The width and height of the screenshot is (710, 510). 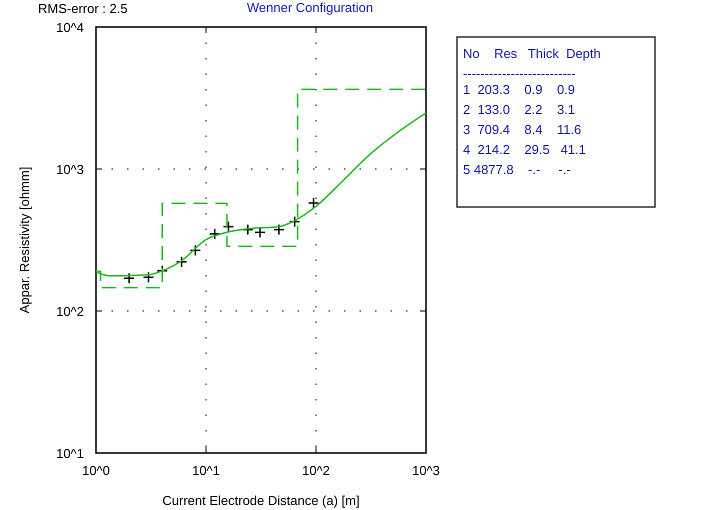 What do you see at coordinates (70, 453) in the screenshot?
I see `y-tick-label: 10^1` at bounding box center [70, 453].